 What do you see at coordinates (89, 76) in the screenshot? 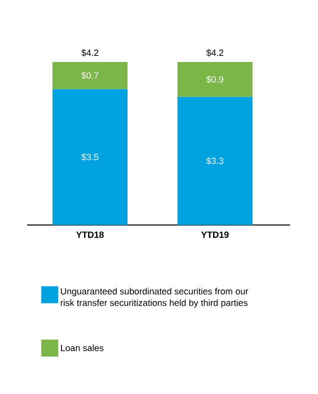
I see `data-label: $0.7` at bounding box center [89, 76].